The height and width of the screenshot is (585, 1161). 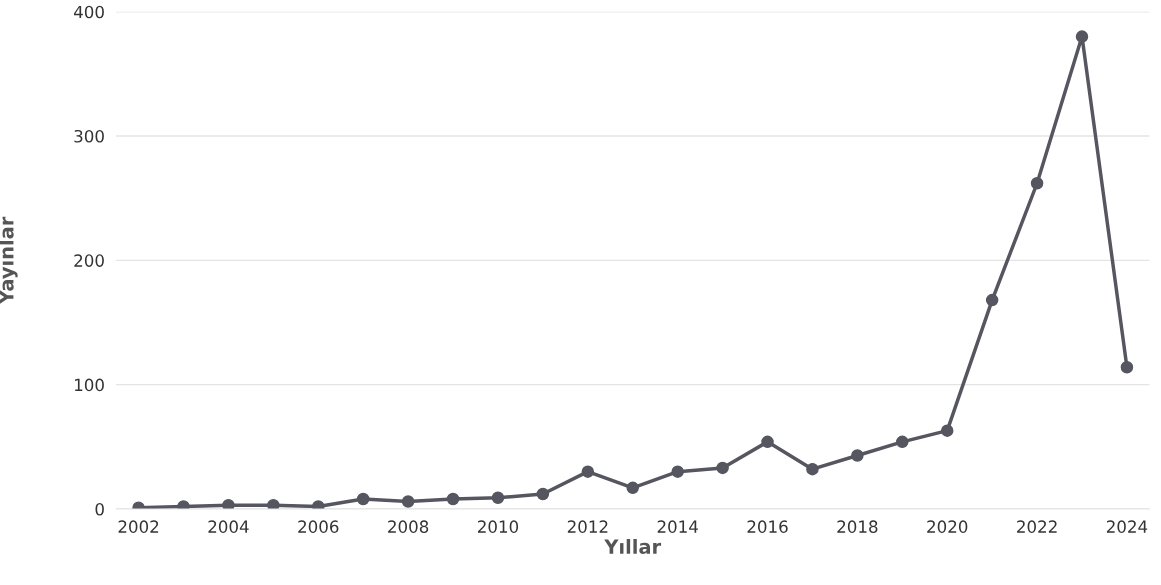 I want to click on x-tick-label: 2002, so click(x=138, y=526).